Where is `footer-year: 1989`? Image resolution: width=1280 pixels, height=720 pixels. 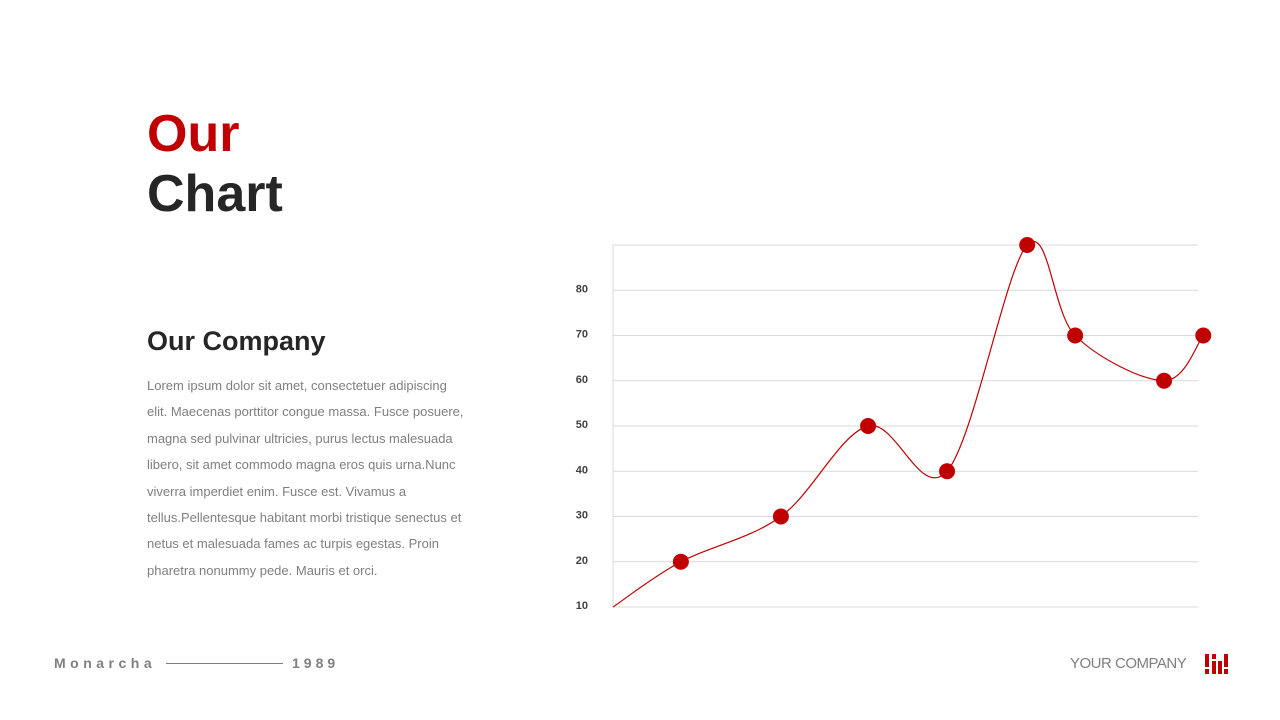 footer-year: 1989 is located at coordinates (316, 663).